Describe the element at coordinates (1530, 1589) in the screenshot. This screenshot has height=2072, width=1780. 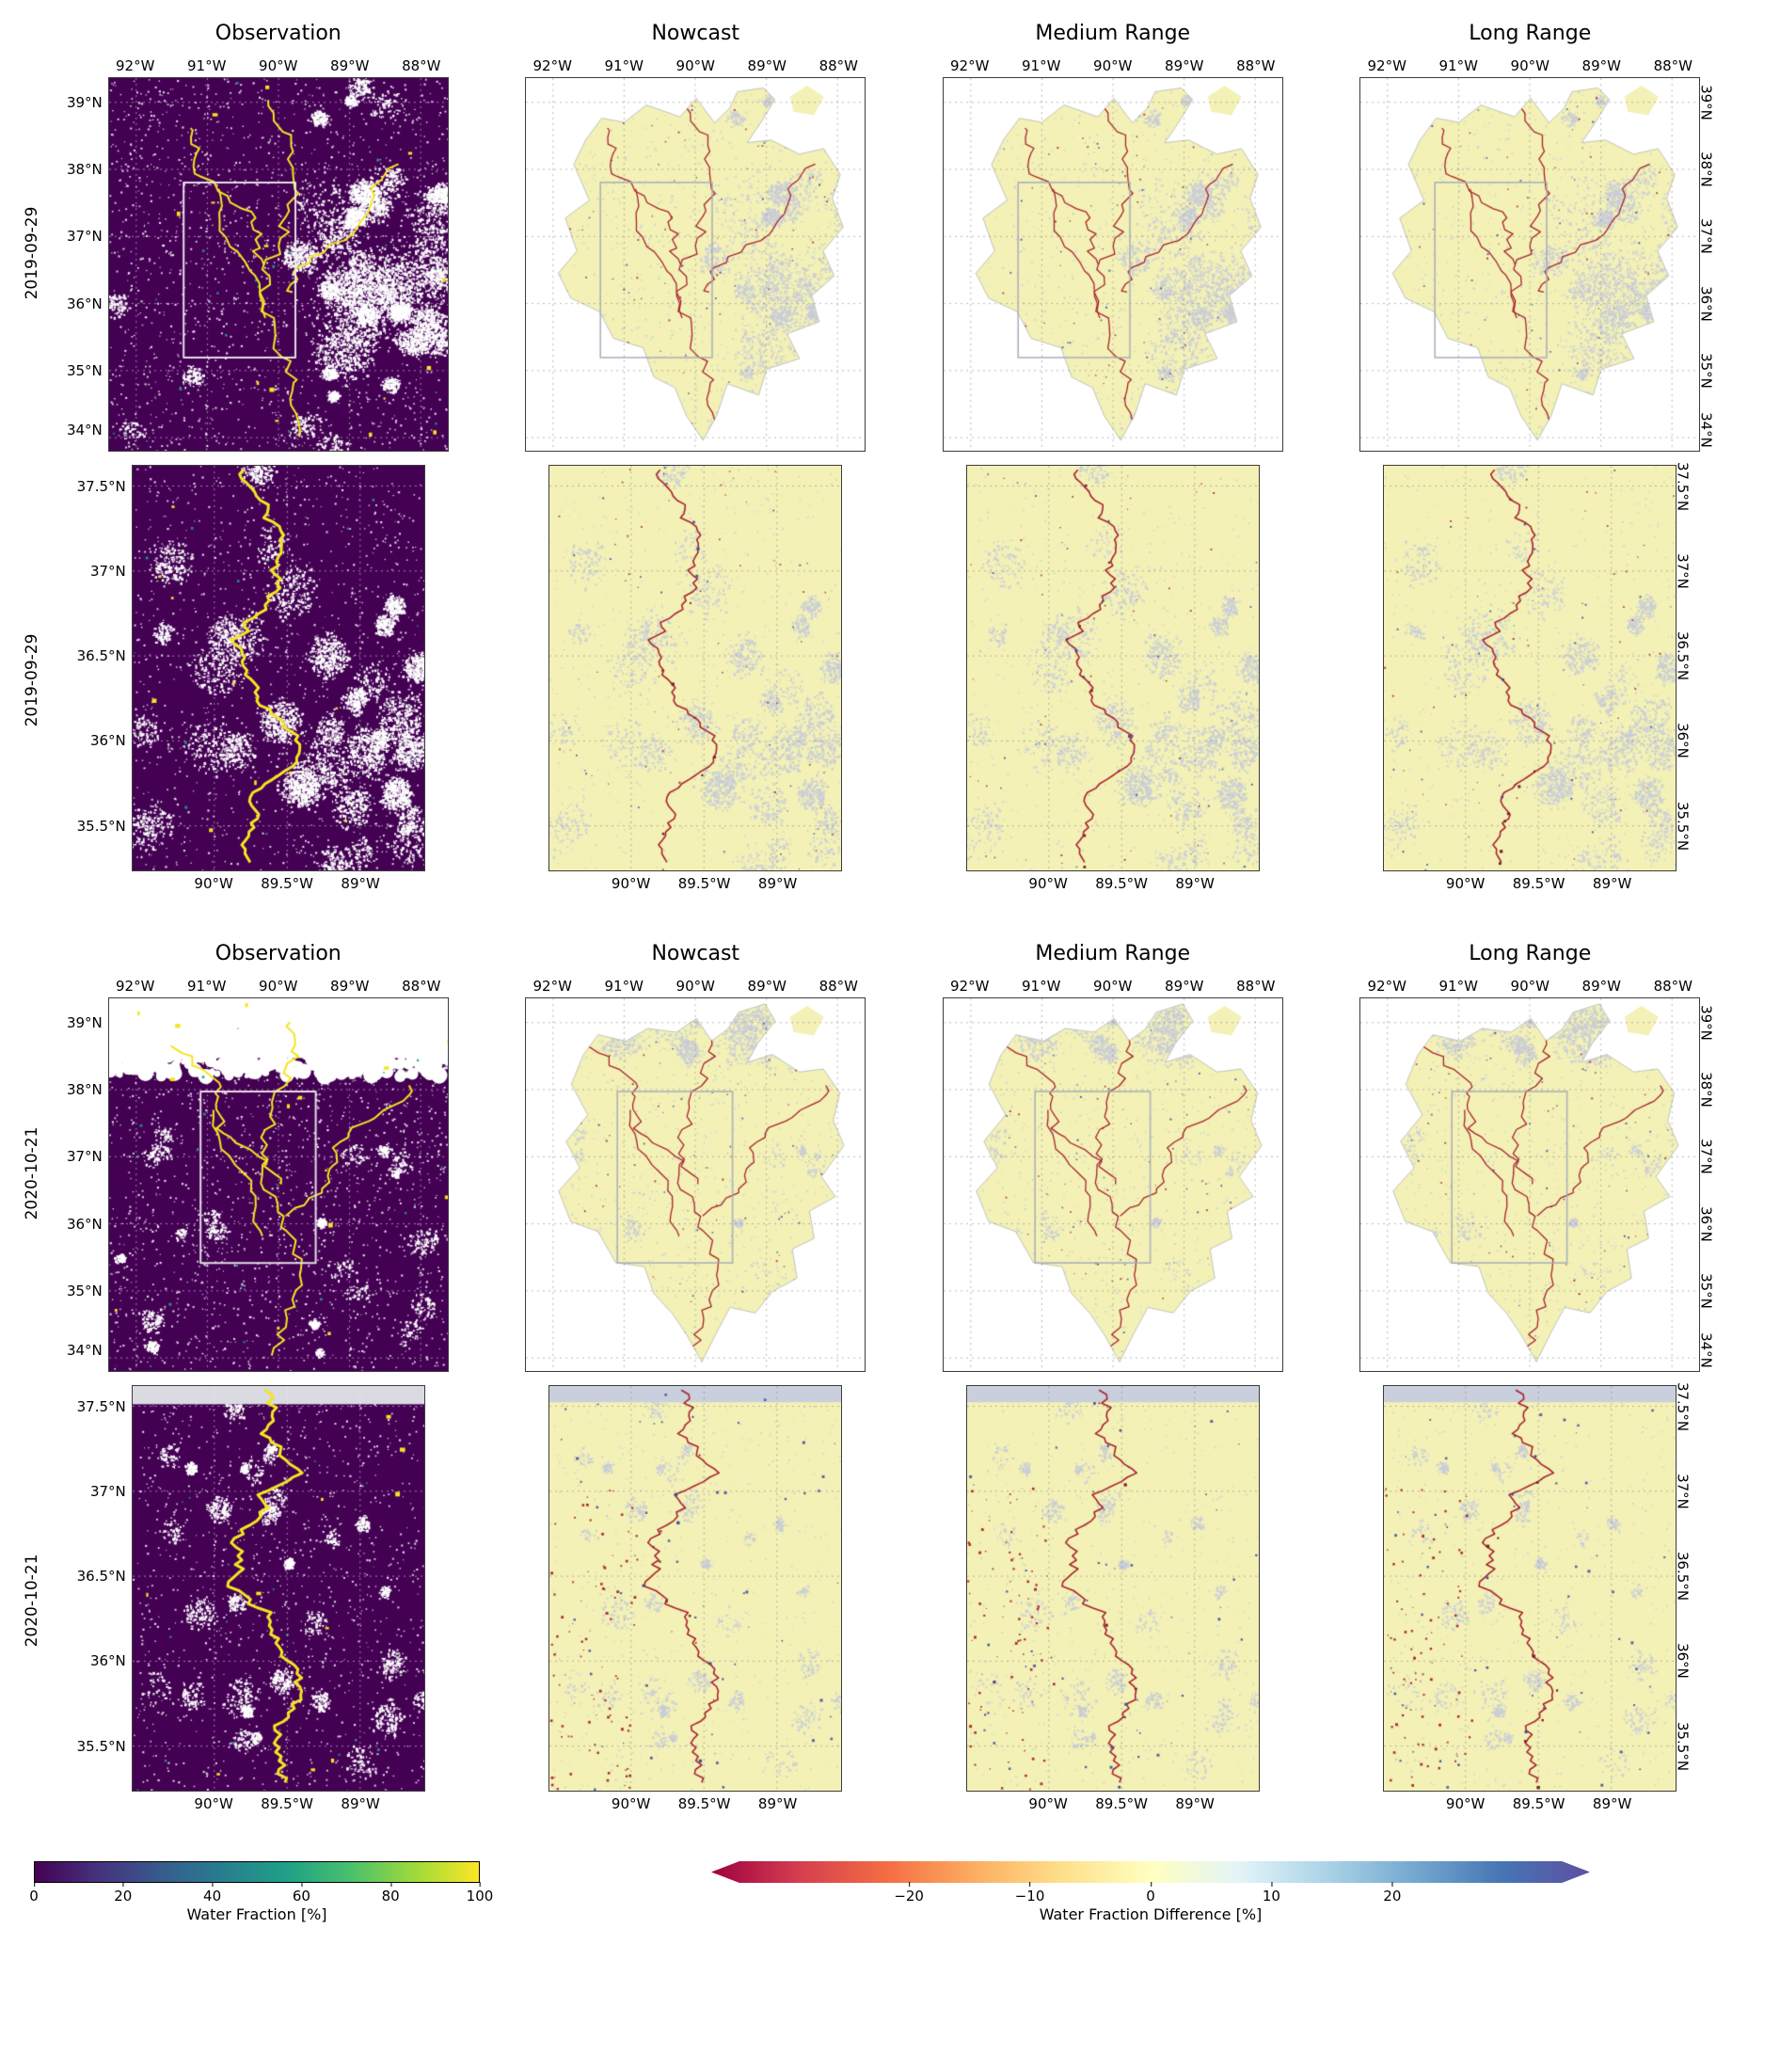
I see `map-2020-zoom-long-range` at that location.